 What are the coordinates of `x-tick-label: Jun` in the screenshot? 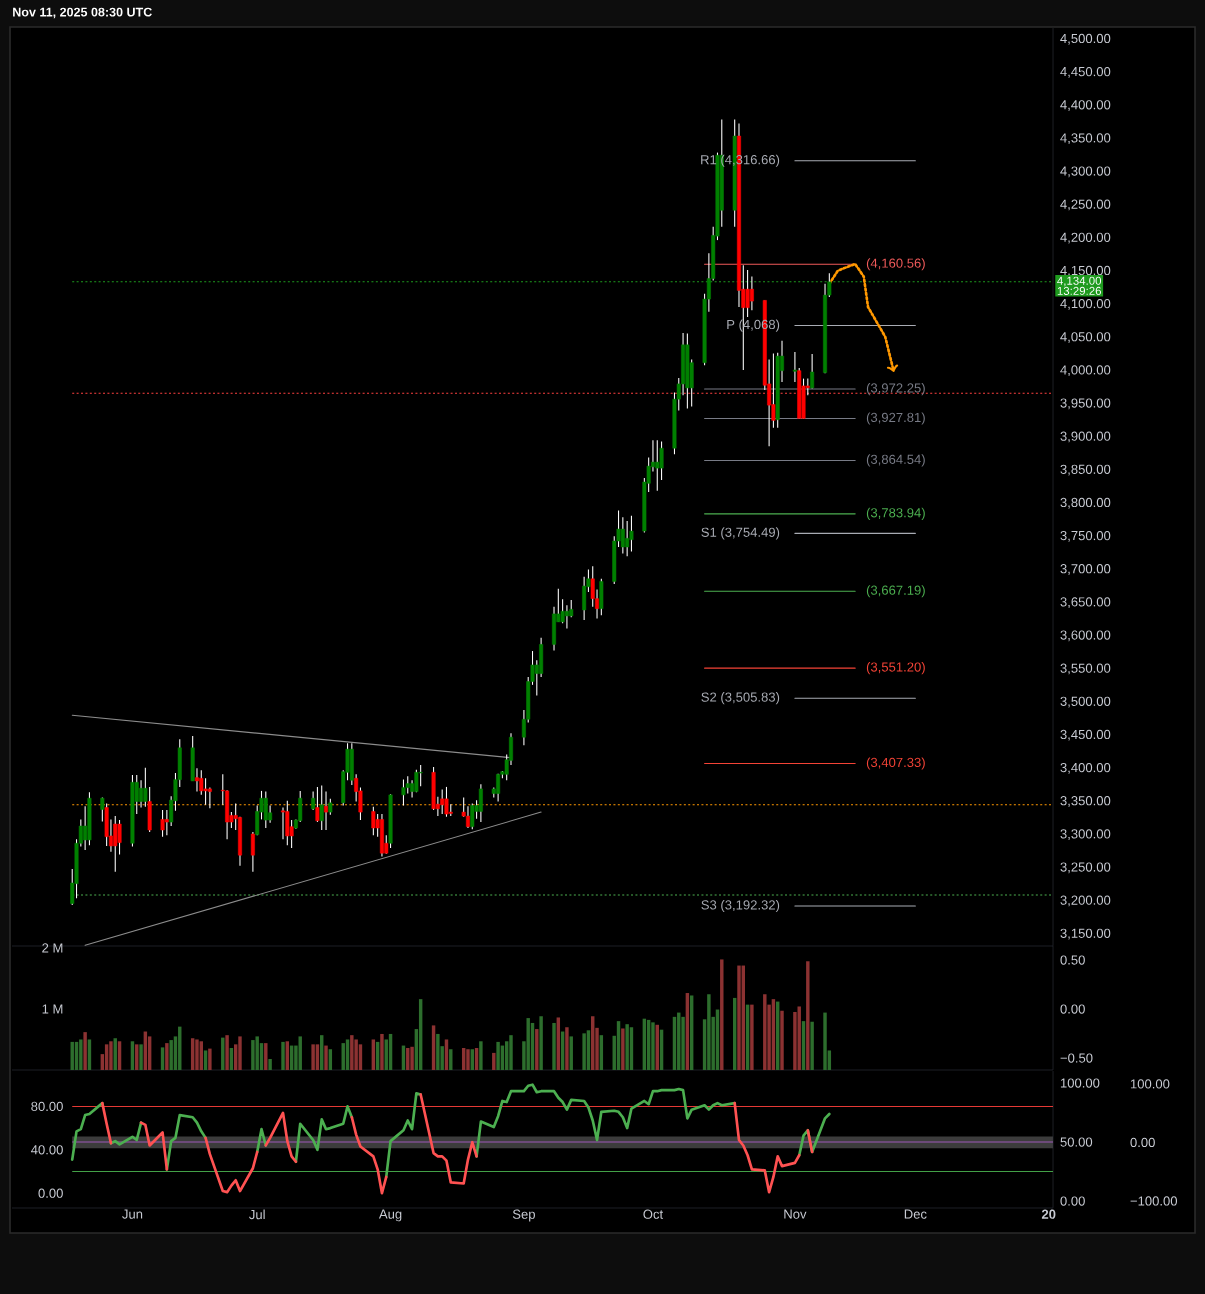 It's located at (132, 1214).